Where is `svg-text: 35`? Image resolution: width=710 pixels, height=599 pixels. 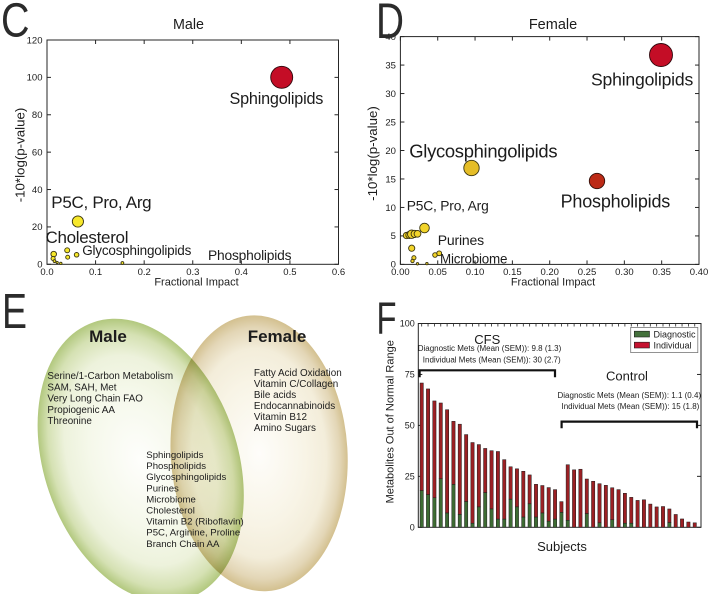 svg-text: 35 is located at coordinates (390, 65).